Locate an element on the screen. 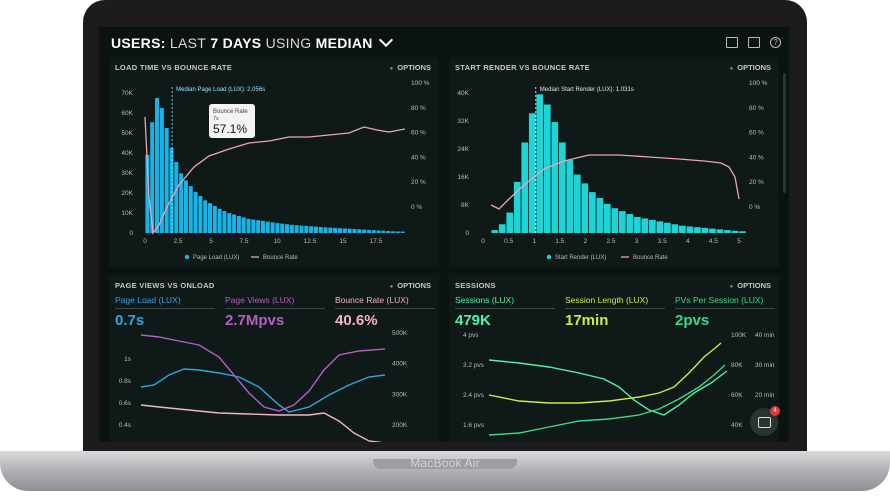 The height and width of the screenshot is (500, 890). tooltip-value: 57.1% is located at coordinates (230, 129).